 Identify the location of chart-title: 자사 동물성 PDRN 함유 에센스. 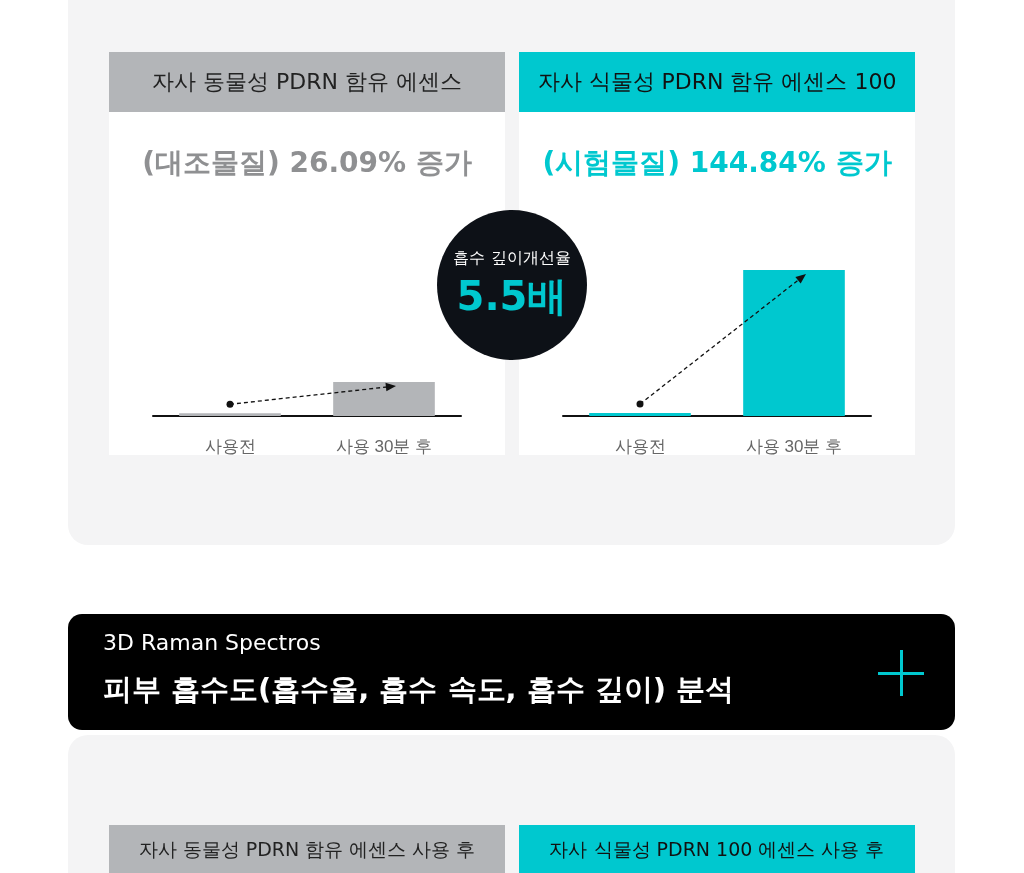
(307, 82).